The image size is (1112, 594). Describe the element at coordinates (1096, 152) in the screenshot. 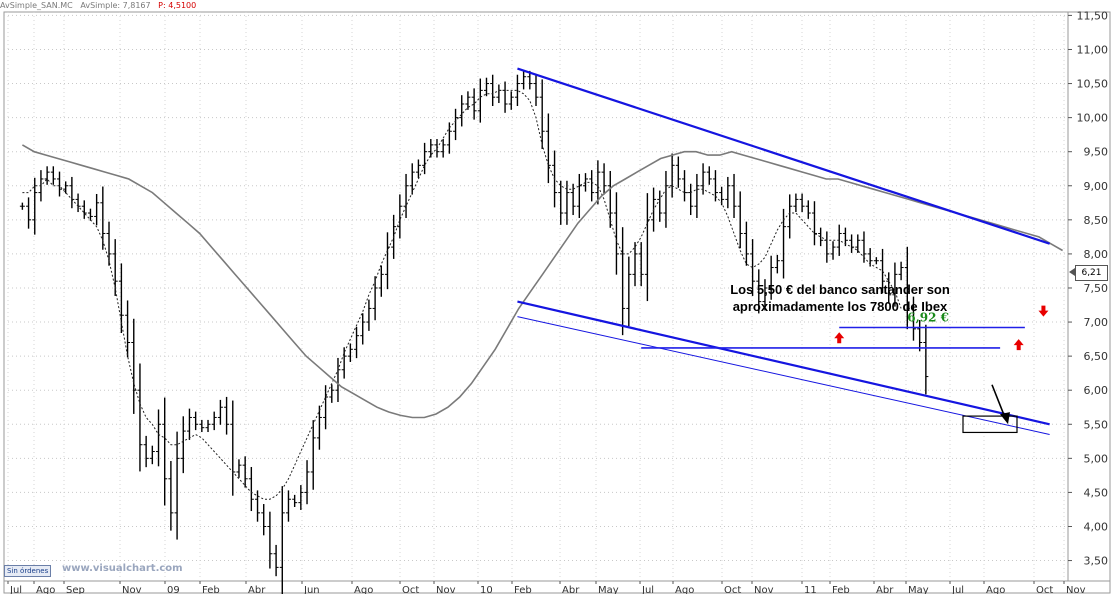

I see `y-tick-label: 9,50` at that location.